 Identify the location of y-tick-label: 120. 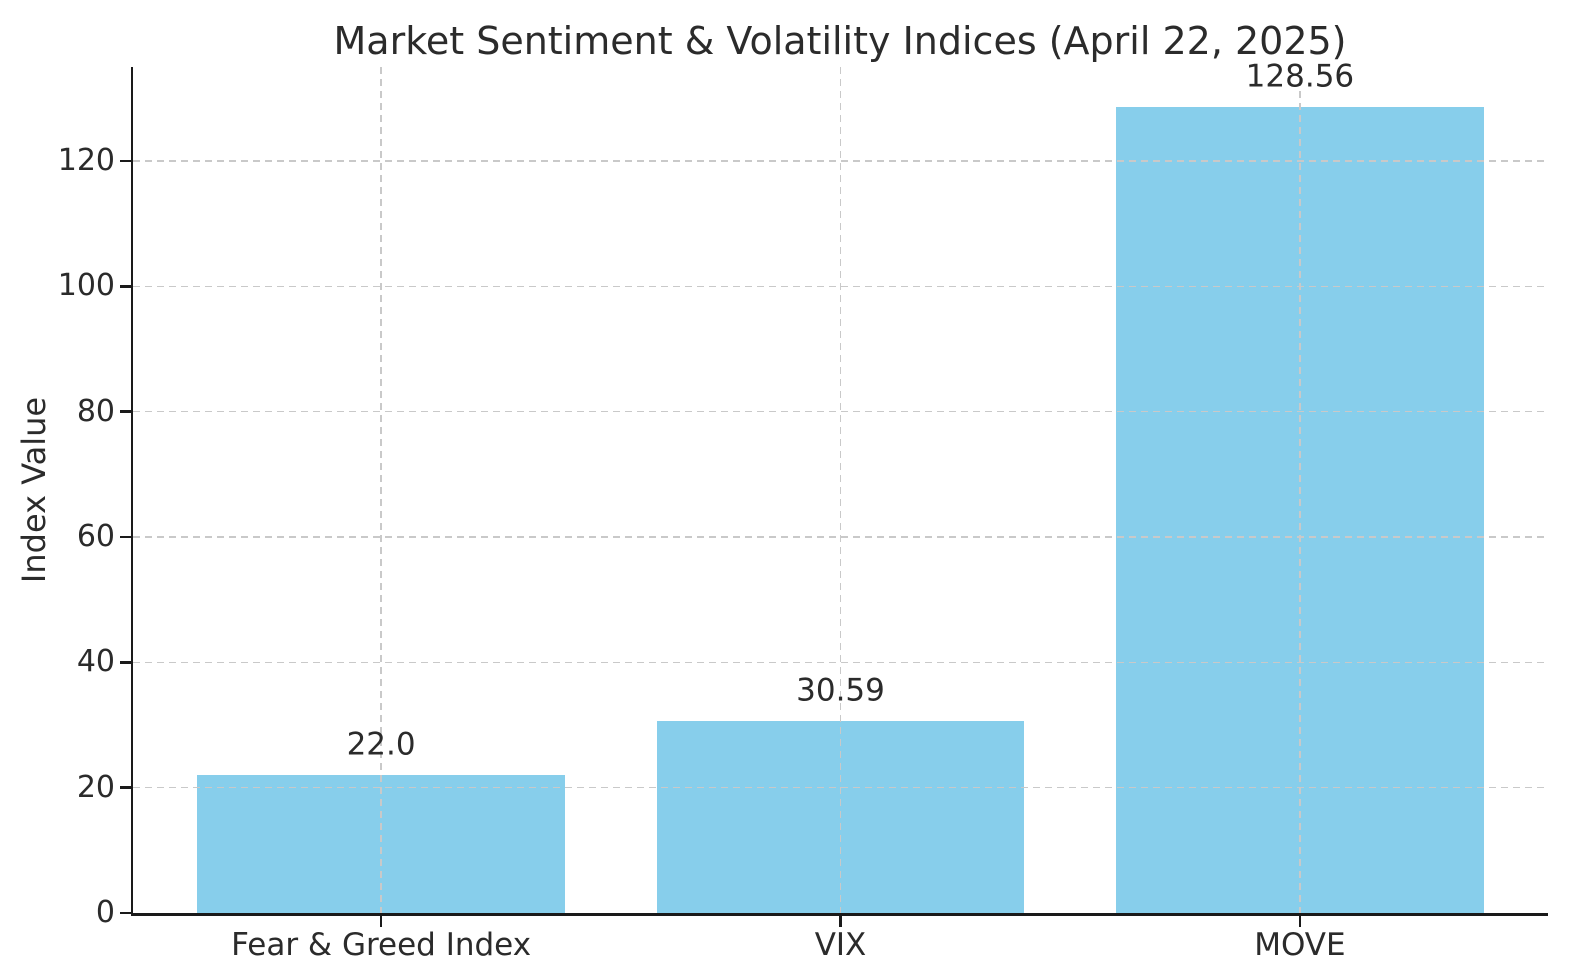
(86, 160).